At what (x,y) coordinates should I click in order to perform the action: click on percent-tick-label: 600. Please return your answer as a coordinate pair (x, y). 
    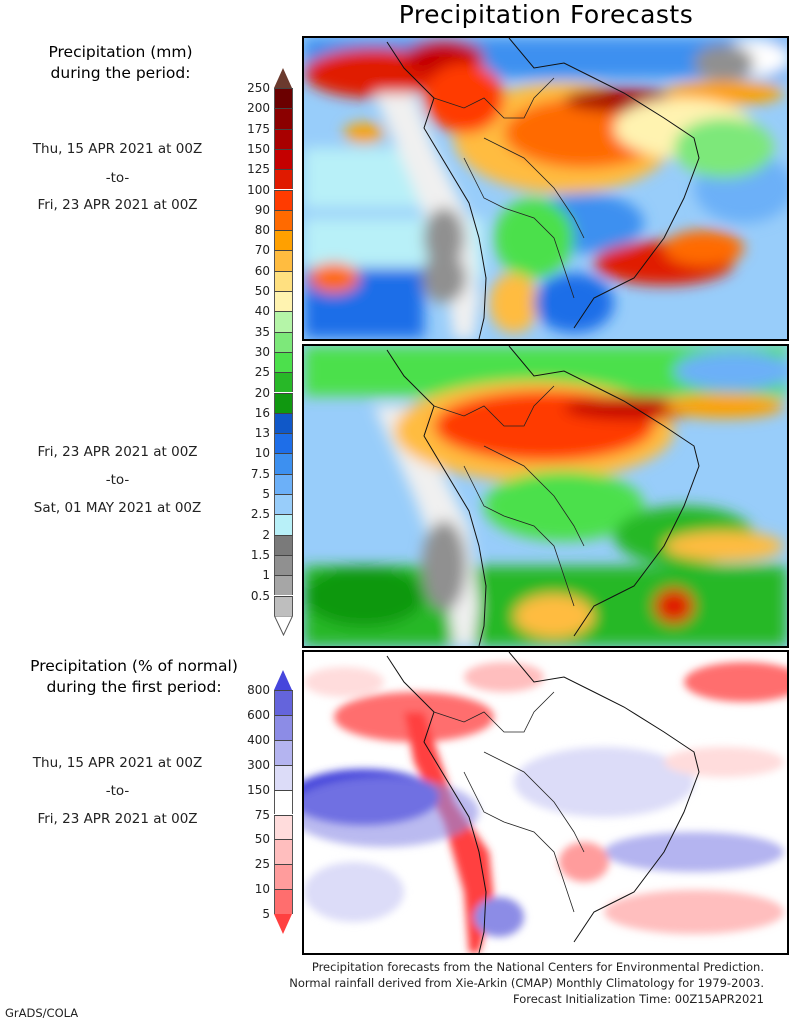
    Looking at the image, I should click on (258, 714).